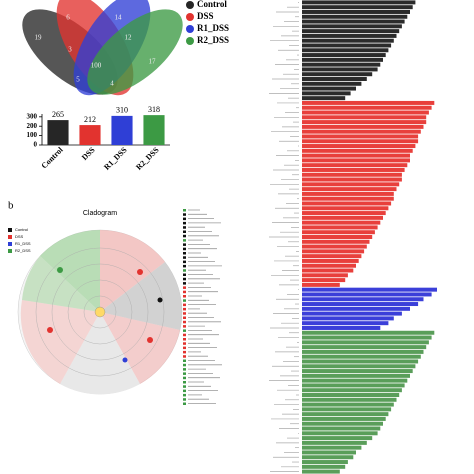  I want to click on value-label: 310, so click(122, 110).